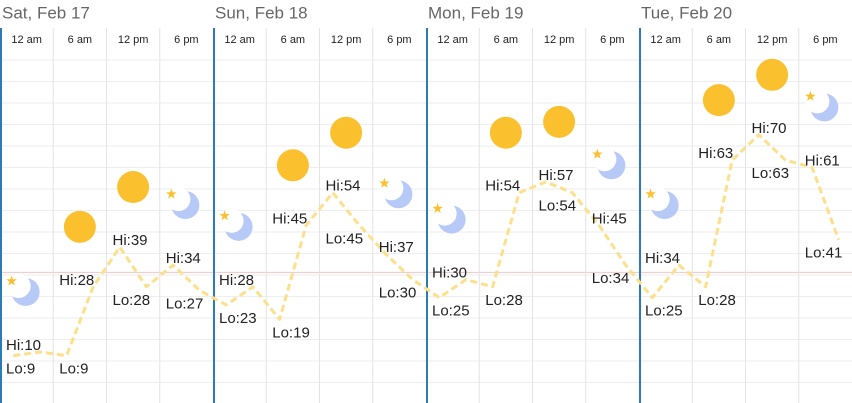  What do you see at coordinates (558, 206) in the screenshot?
I see `lo-label: Lo:54` at bounding box center [558, 206].